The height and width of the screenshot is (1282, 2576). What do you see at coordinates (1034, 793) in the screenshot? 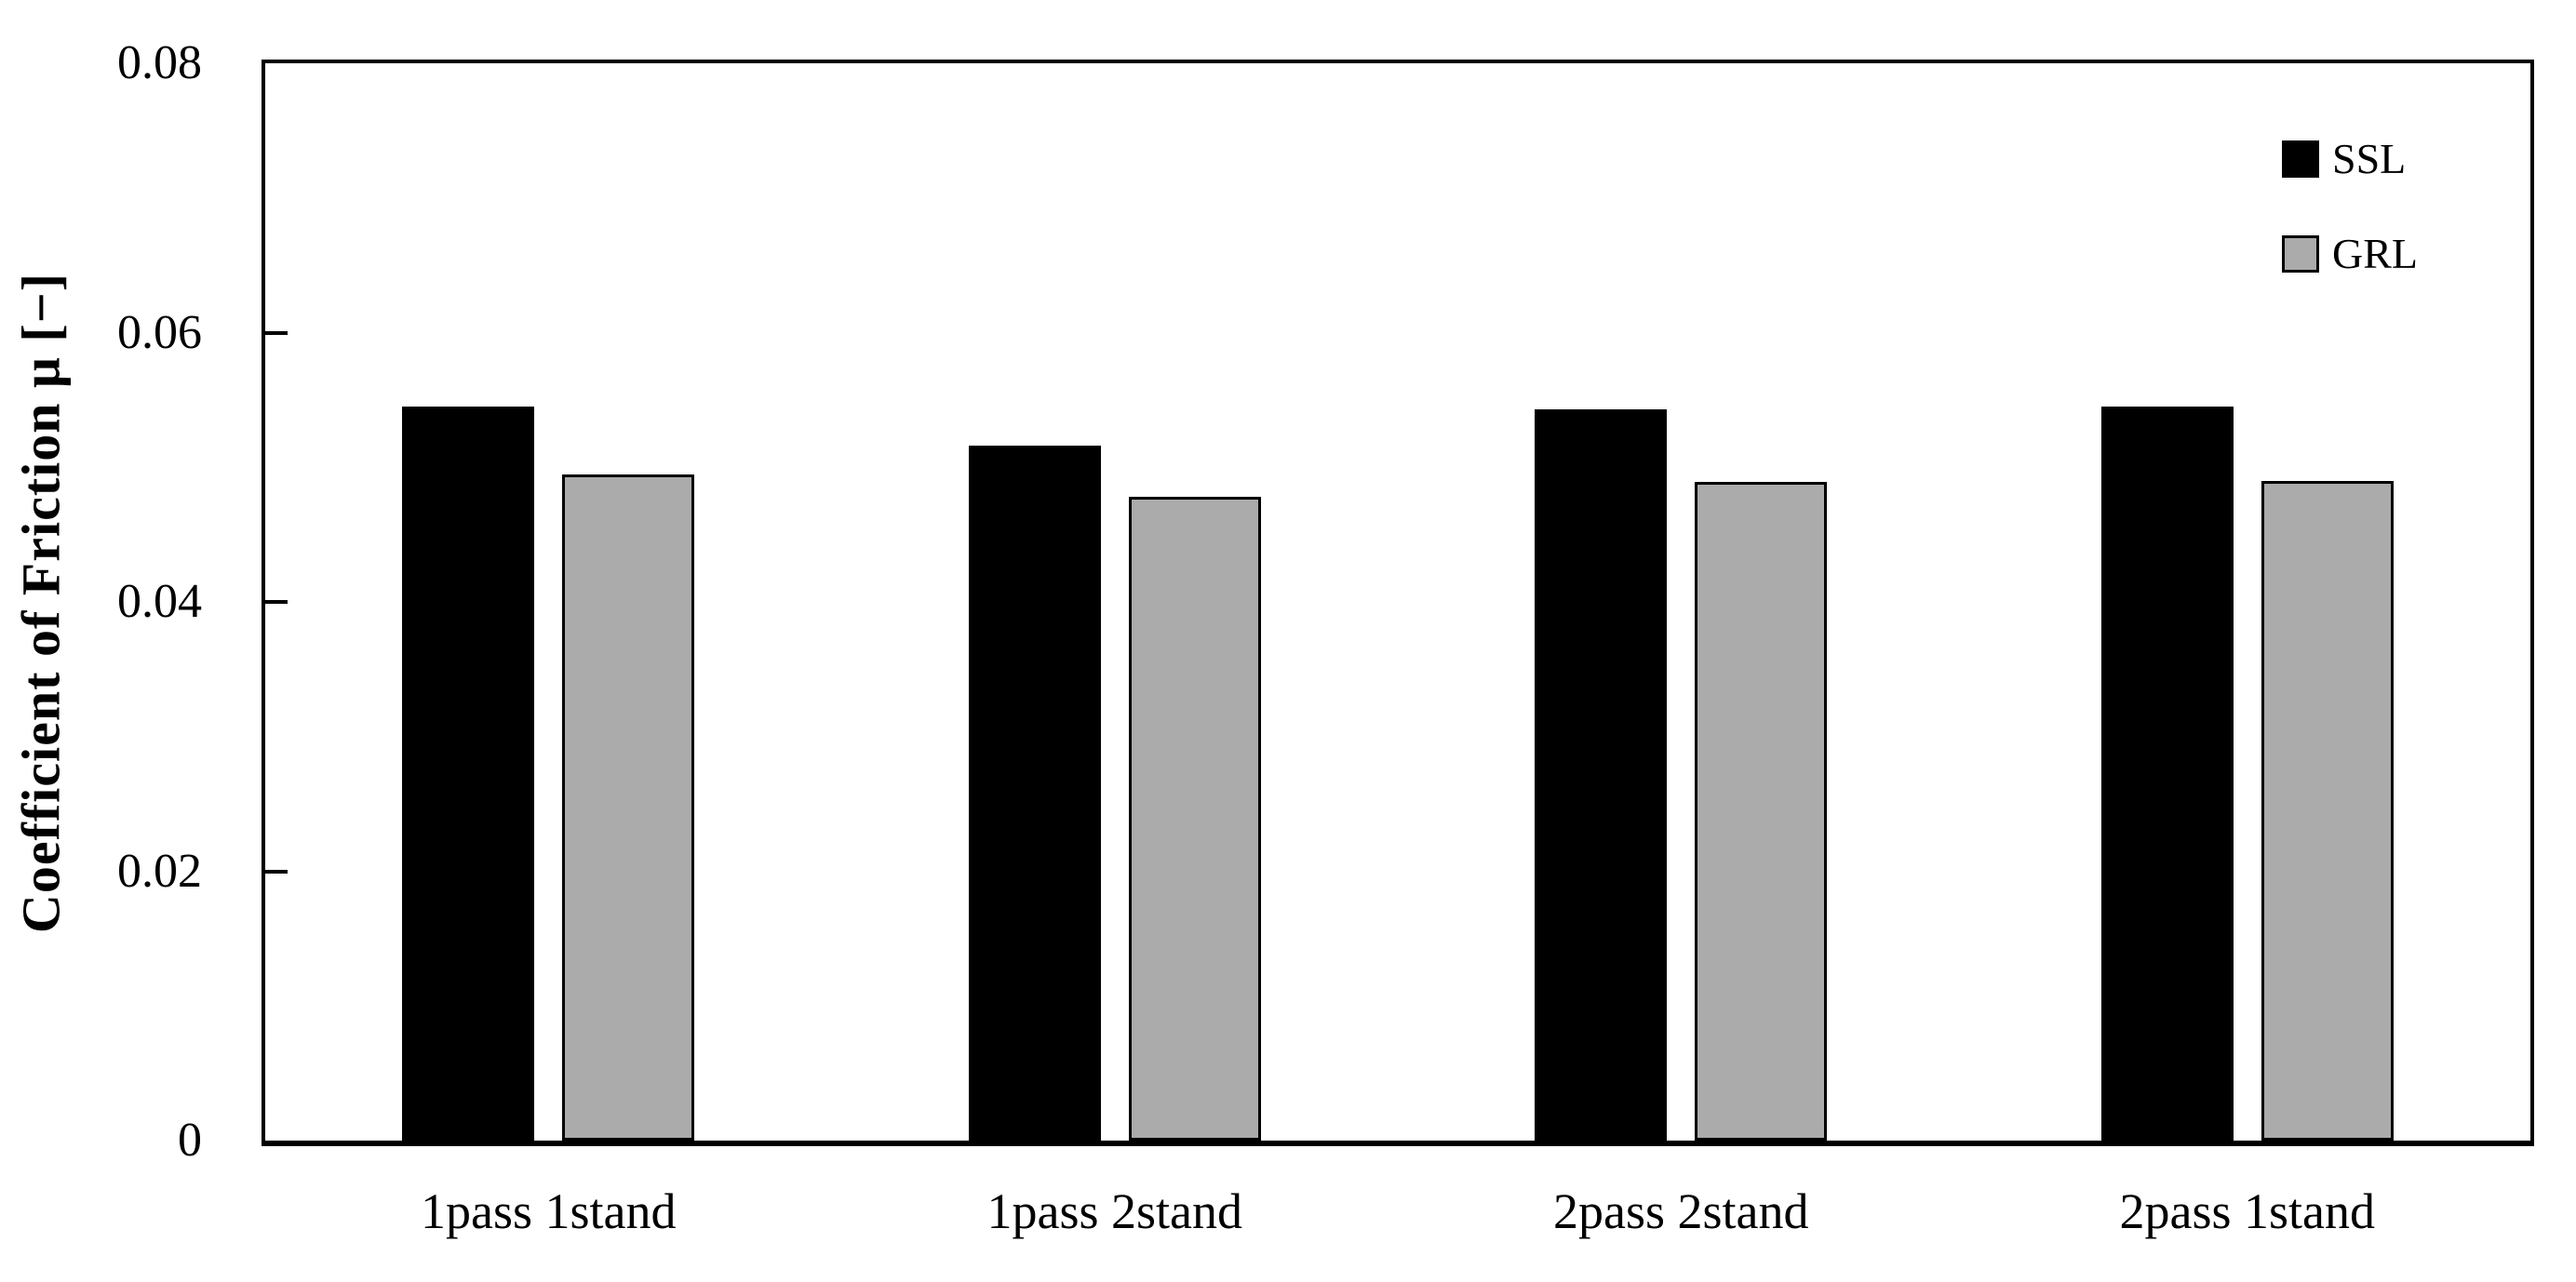
I see `bar-ssl-1pass-2stand` at bounding box center [1034, 793].